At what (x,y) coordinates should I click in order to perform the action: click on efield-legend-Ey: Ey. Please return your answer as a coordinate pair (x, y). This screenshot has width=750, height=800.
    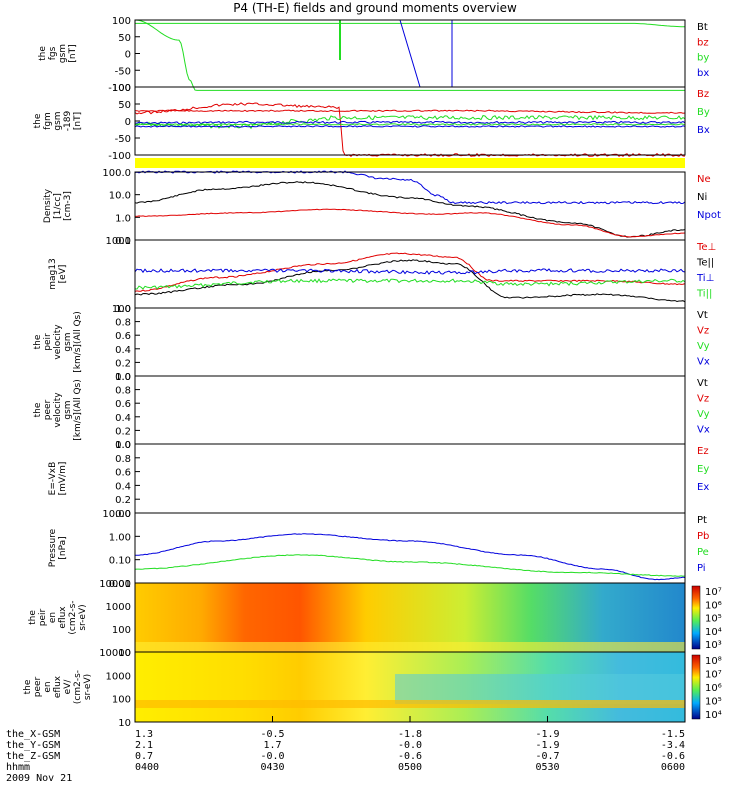
    Looking at the image, I should click on (703, 469).